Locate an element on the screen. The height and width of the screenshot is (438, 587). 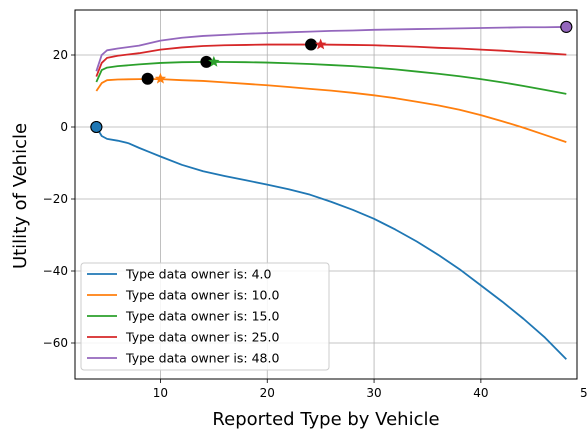
legend-label-4: Type data owner is: 25.0 is located at coordinates (202, 337).